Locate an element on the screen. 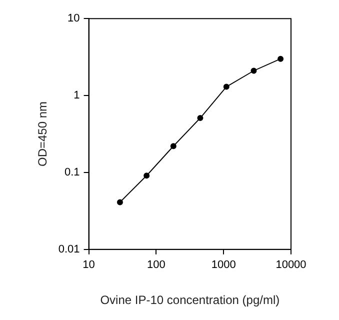 The width and height of the screenshot is (339, 320). y-tick-label: 1 is located at coordinates (77, 96).